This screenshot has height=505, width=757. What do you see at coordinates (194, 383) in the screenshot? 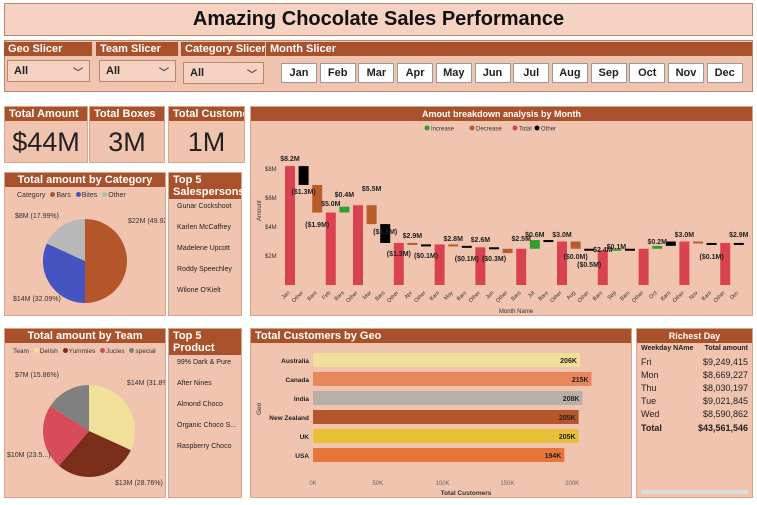
I see `list-item: After Nines` at bounding box center [194, 383].